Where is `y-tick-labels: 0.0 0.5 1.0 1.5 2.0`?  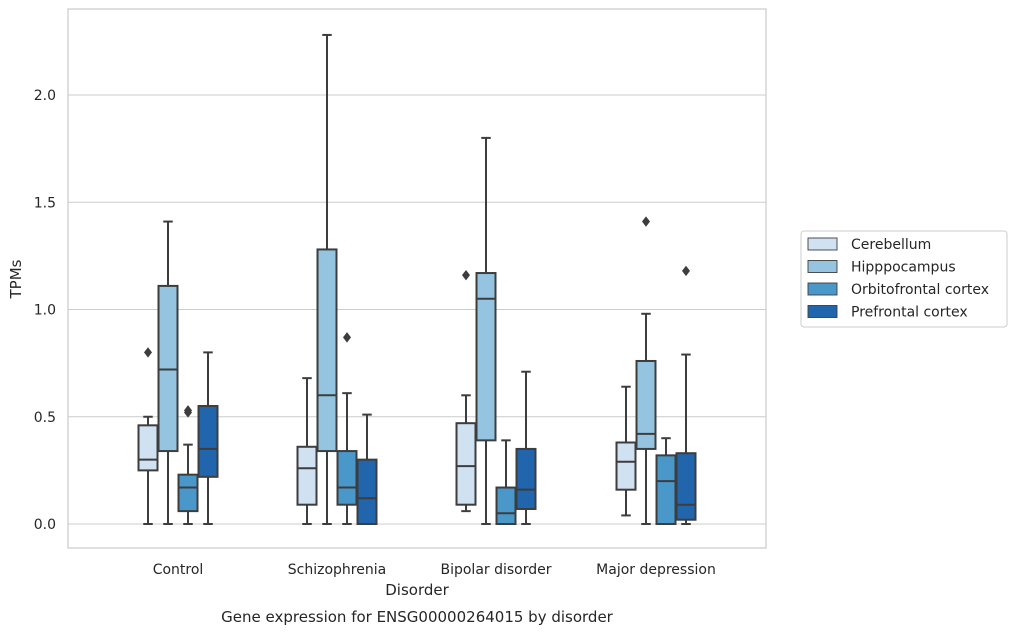
y-tick-labels: 0.0 0.5 1.0 1.5 2.0 is located at coordinates (45, 310).